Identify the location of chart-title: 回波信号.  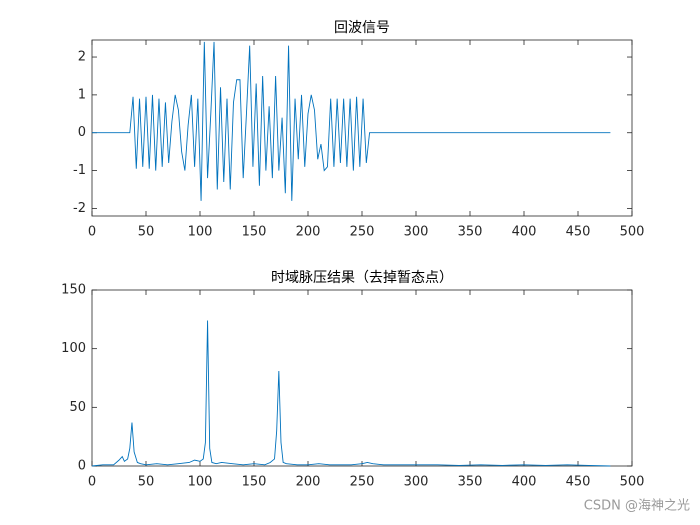
(362, 28).